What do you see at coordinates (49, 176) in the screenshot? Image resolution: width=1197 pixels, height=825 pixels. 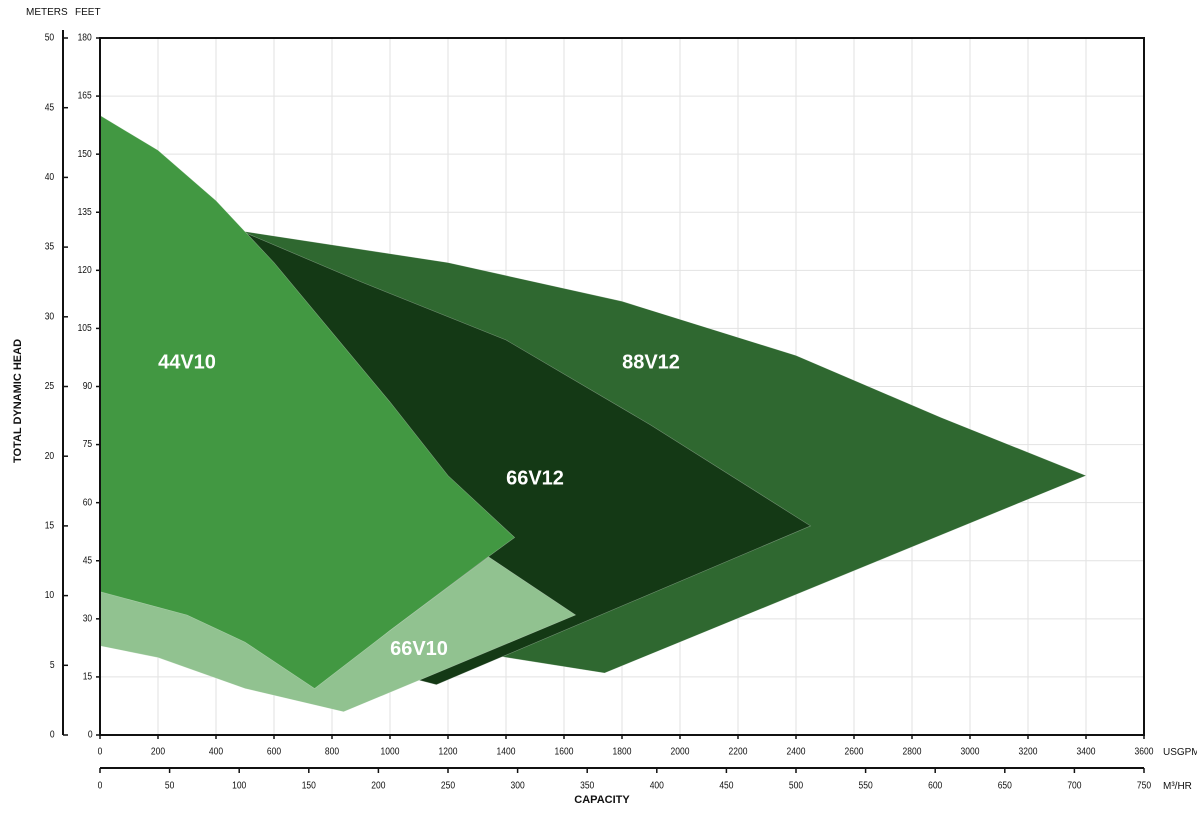 I see `tick-label-meters: 40` at bounding box center [49, 176].